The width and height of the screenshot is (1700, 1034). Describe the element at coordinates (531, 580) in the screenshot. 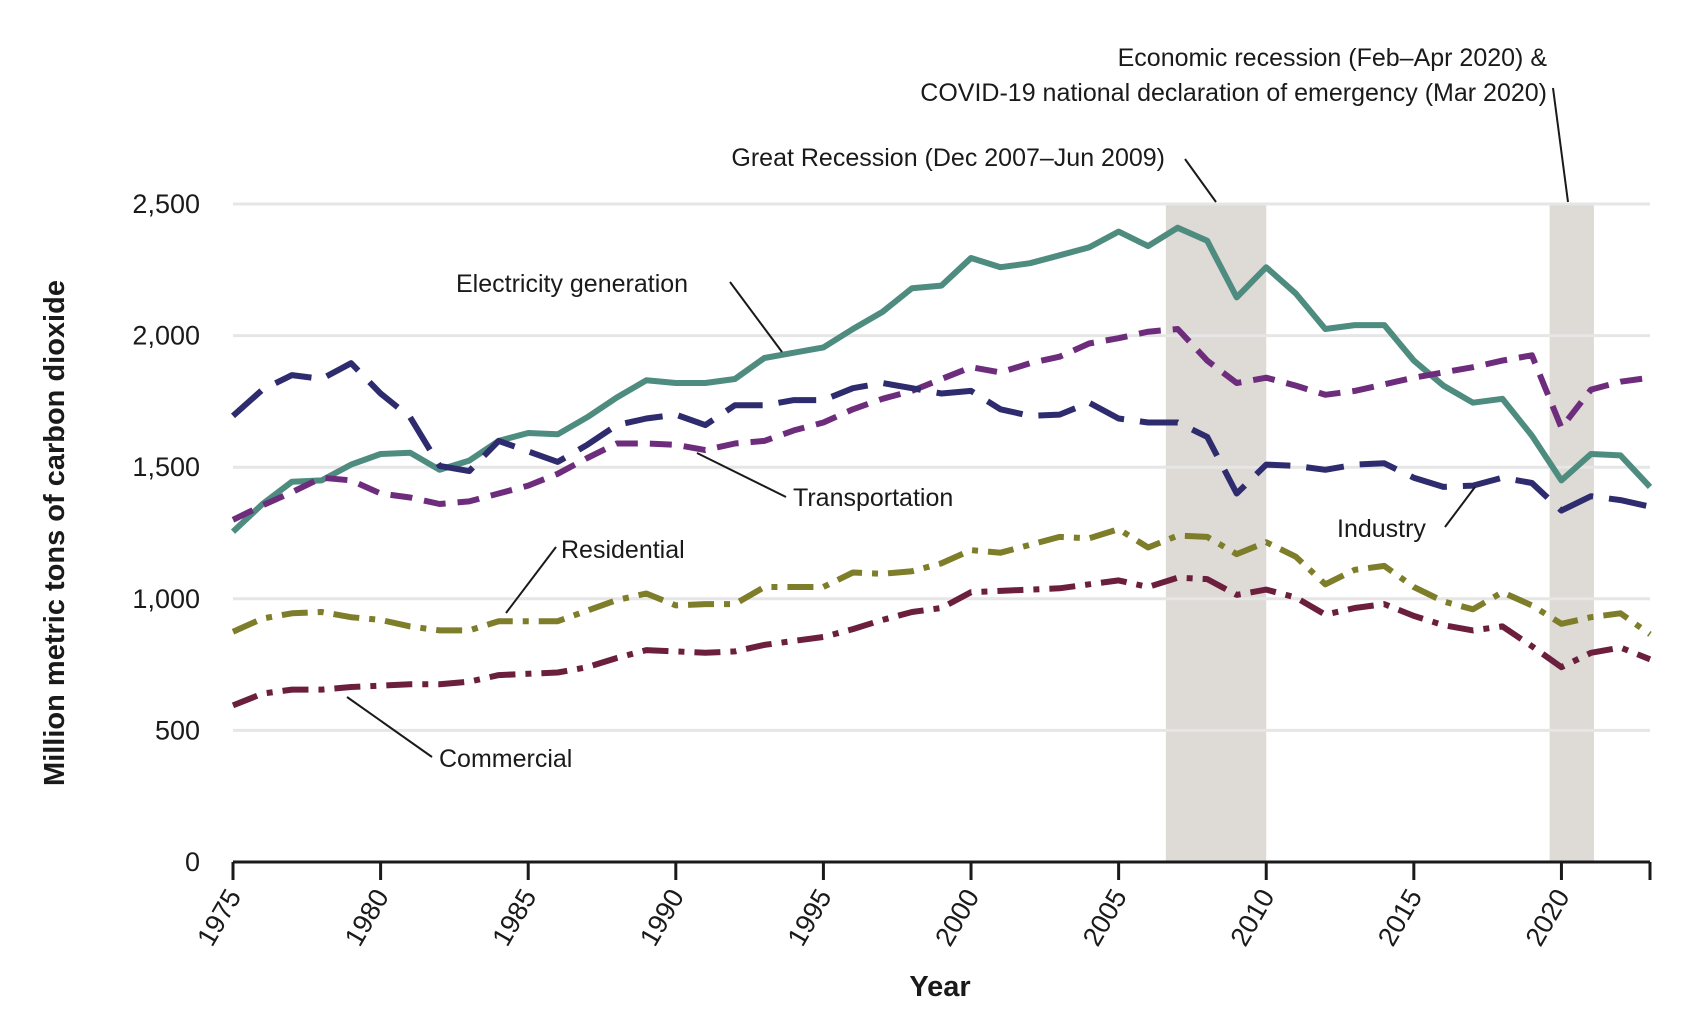

I see `leader-residential` at that location.